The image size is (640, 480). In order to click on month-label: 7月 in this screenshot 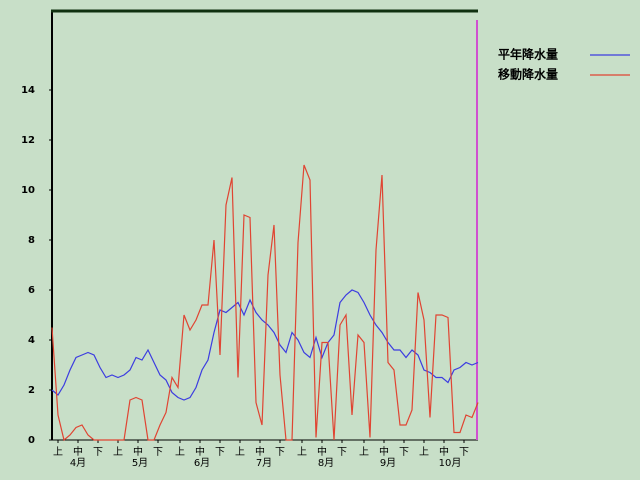, I will do `click(264, 463)`.